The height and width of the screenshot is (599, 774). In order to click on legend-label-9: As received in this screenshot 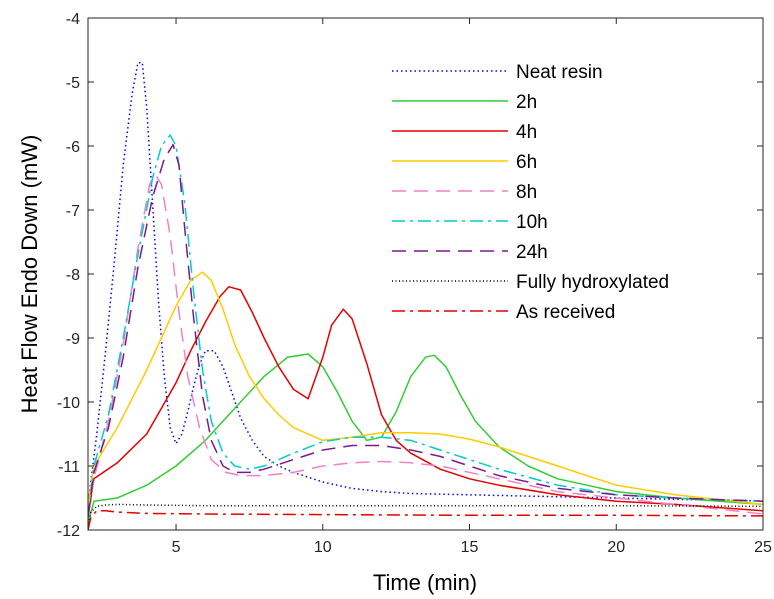, I will do `click(565, 312)`.